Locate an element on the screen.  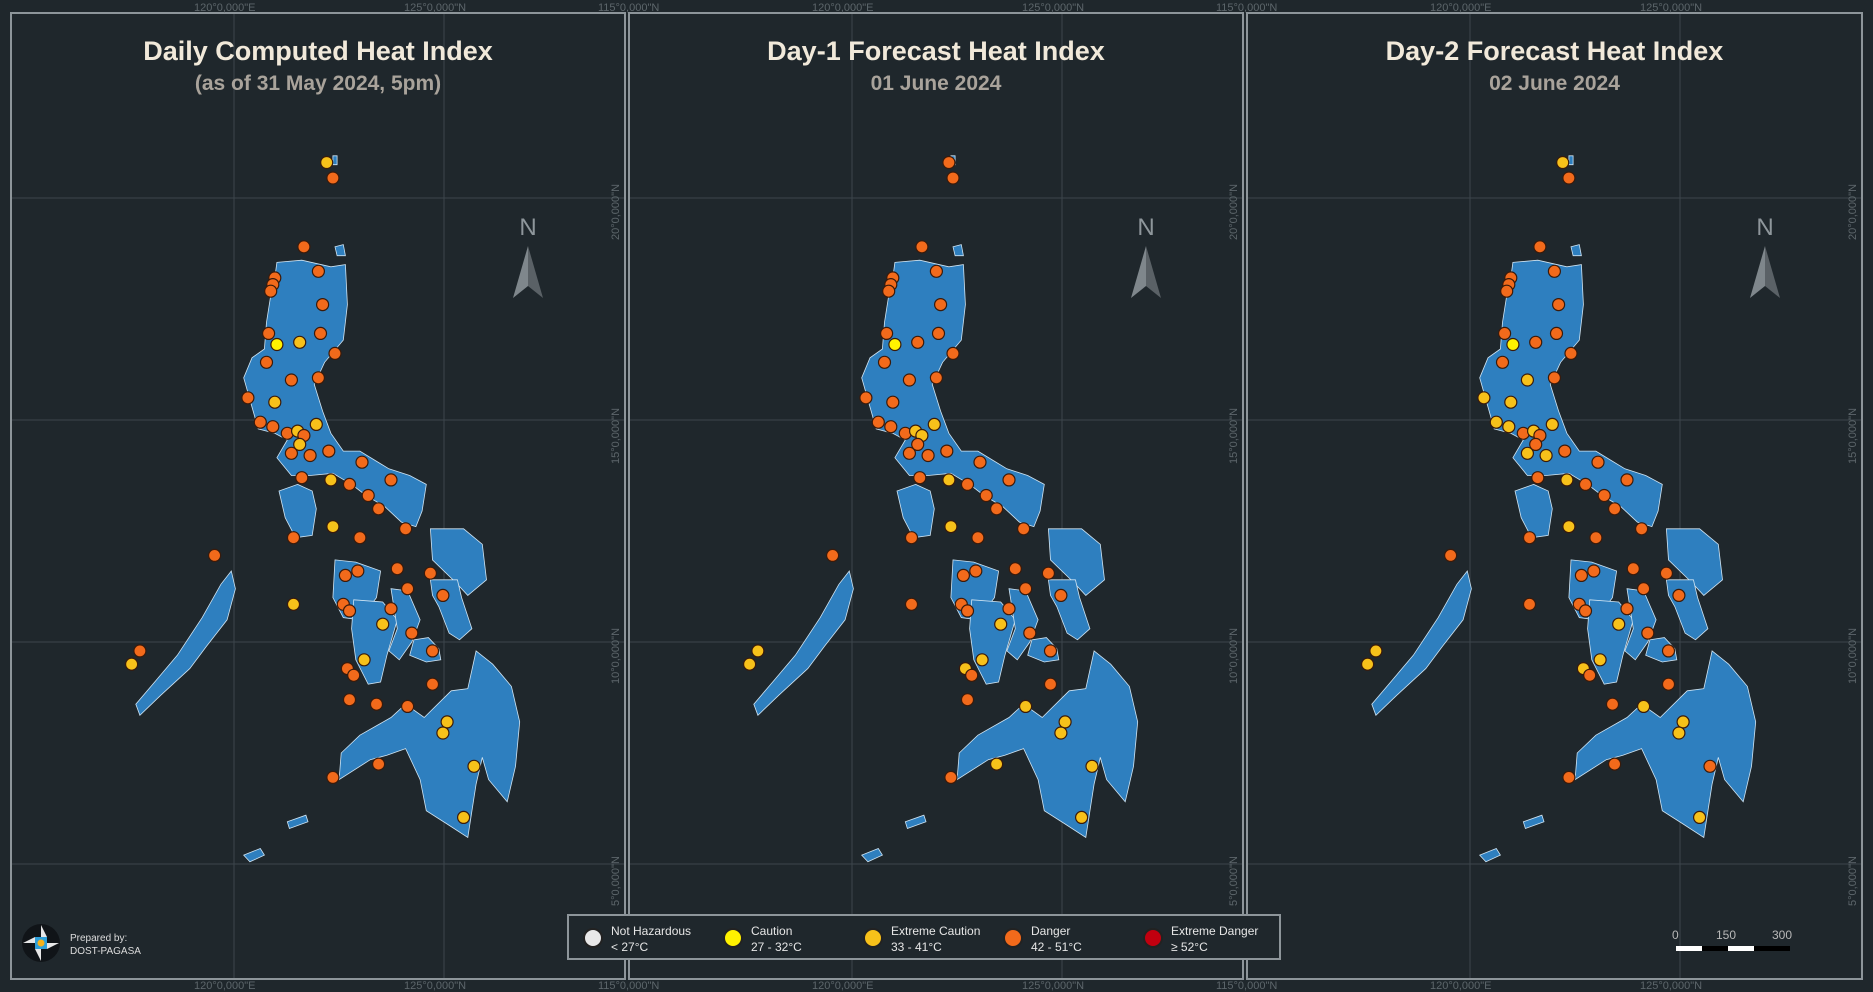
scale-segment is located at coordinates (1715, 948).